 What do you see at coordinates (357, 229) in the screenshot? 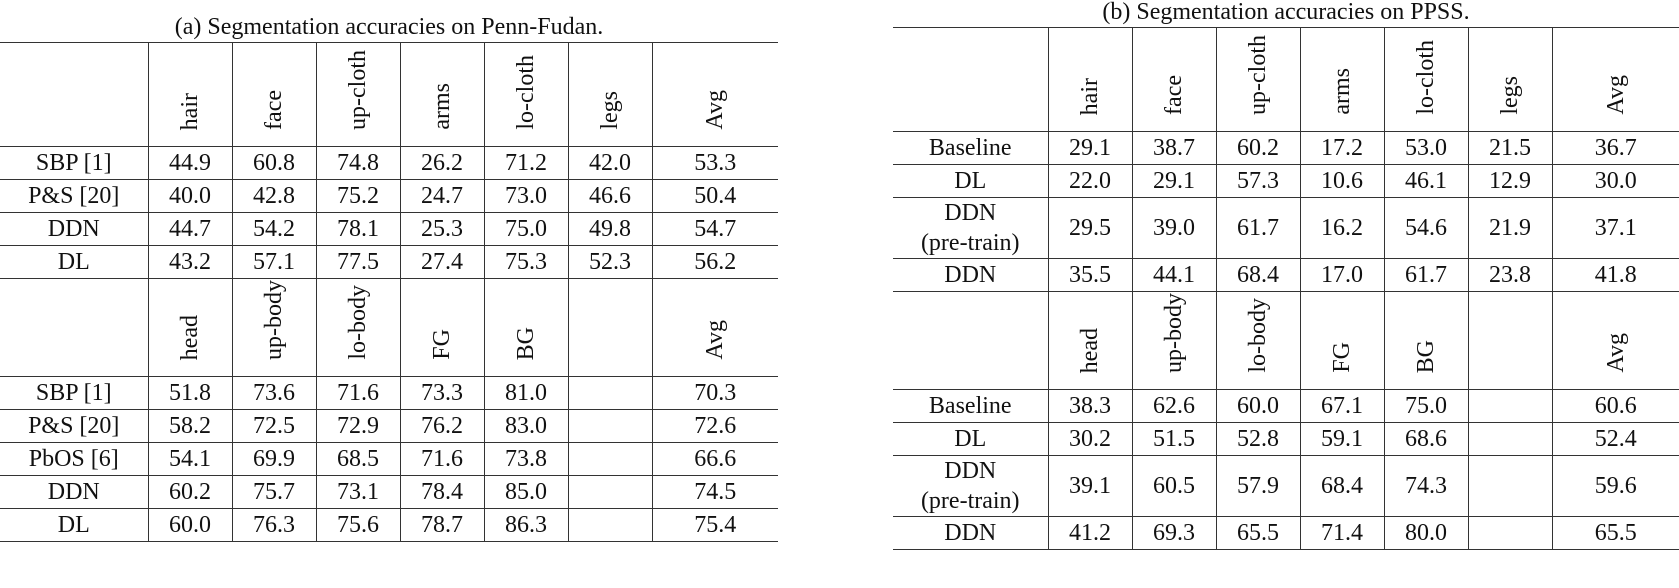
I see `cell: 78.1` at bounding box center [357, 229].